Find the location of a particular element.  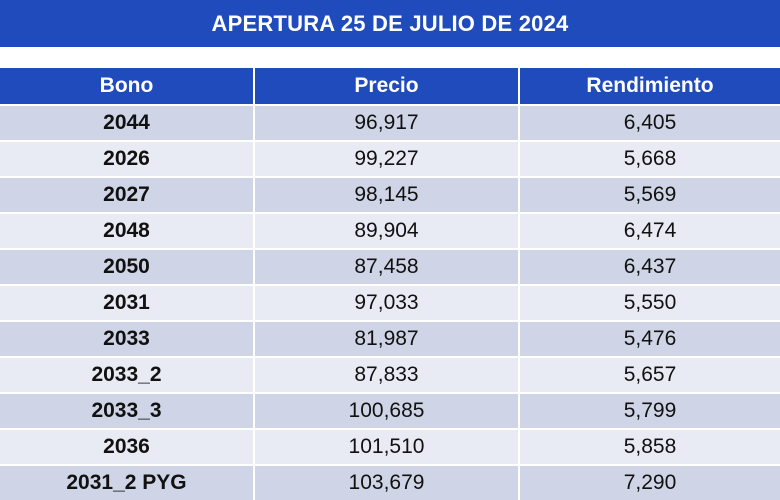

cell-rendimiento: 5,550 is located at coordinates (649, 302).